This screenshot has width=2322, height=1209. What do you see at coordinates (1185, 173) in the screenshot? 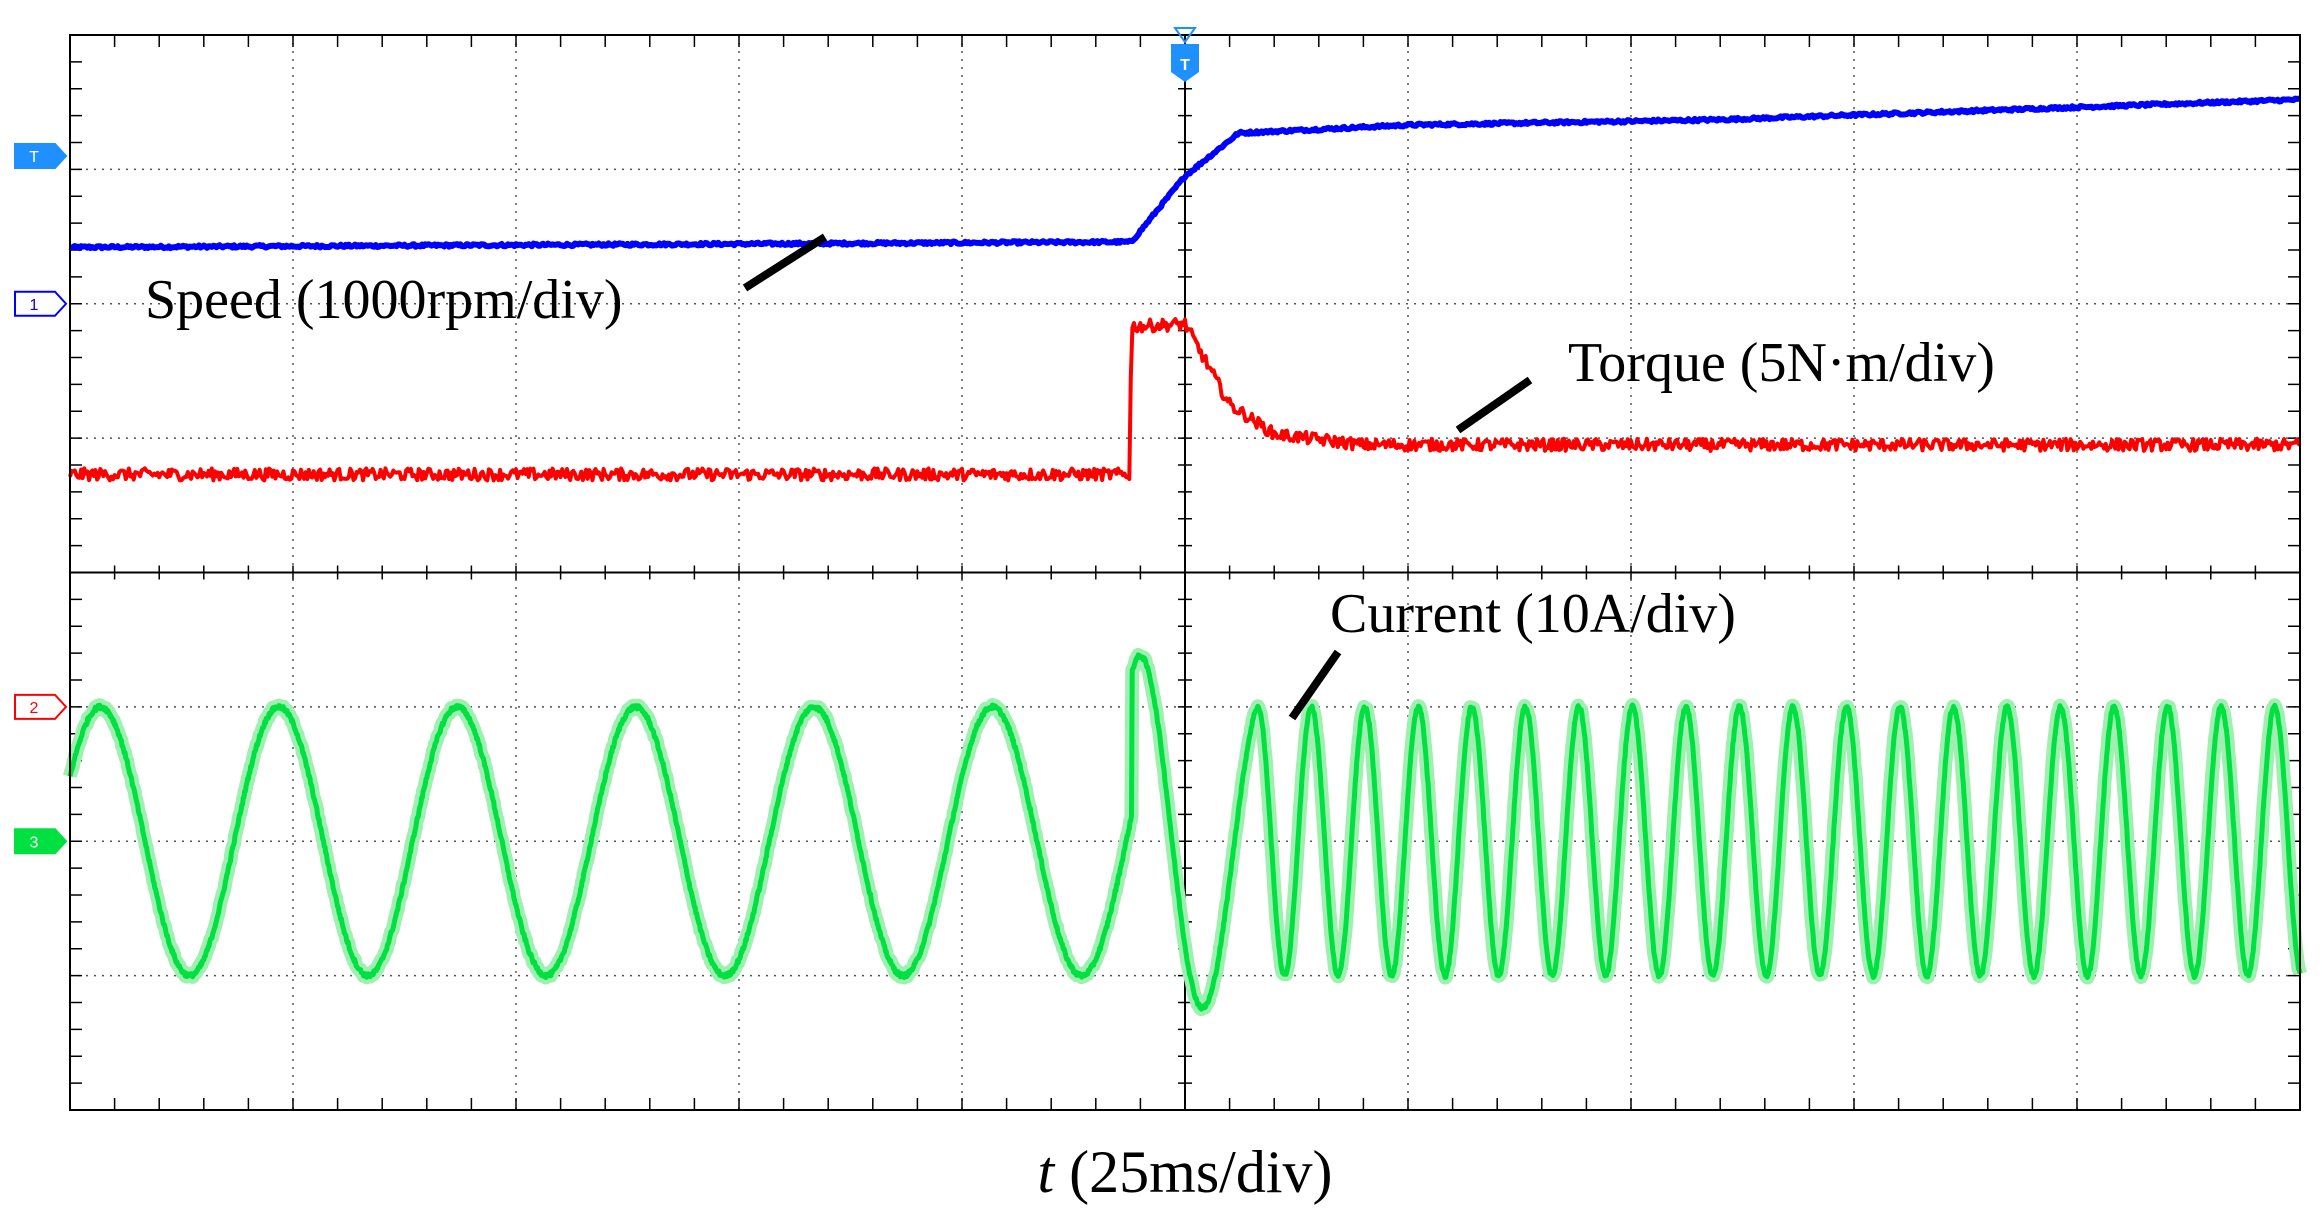
I see `series-speed-line` at bounding box center [1185, 173].